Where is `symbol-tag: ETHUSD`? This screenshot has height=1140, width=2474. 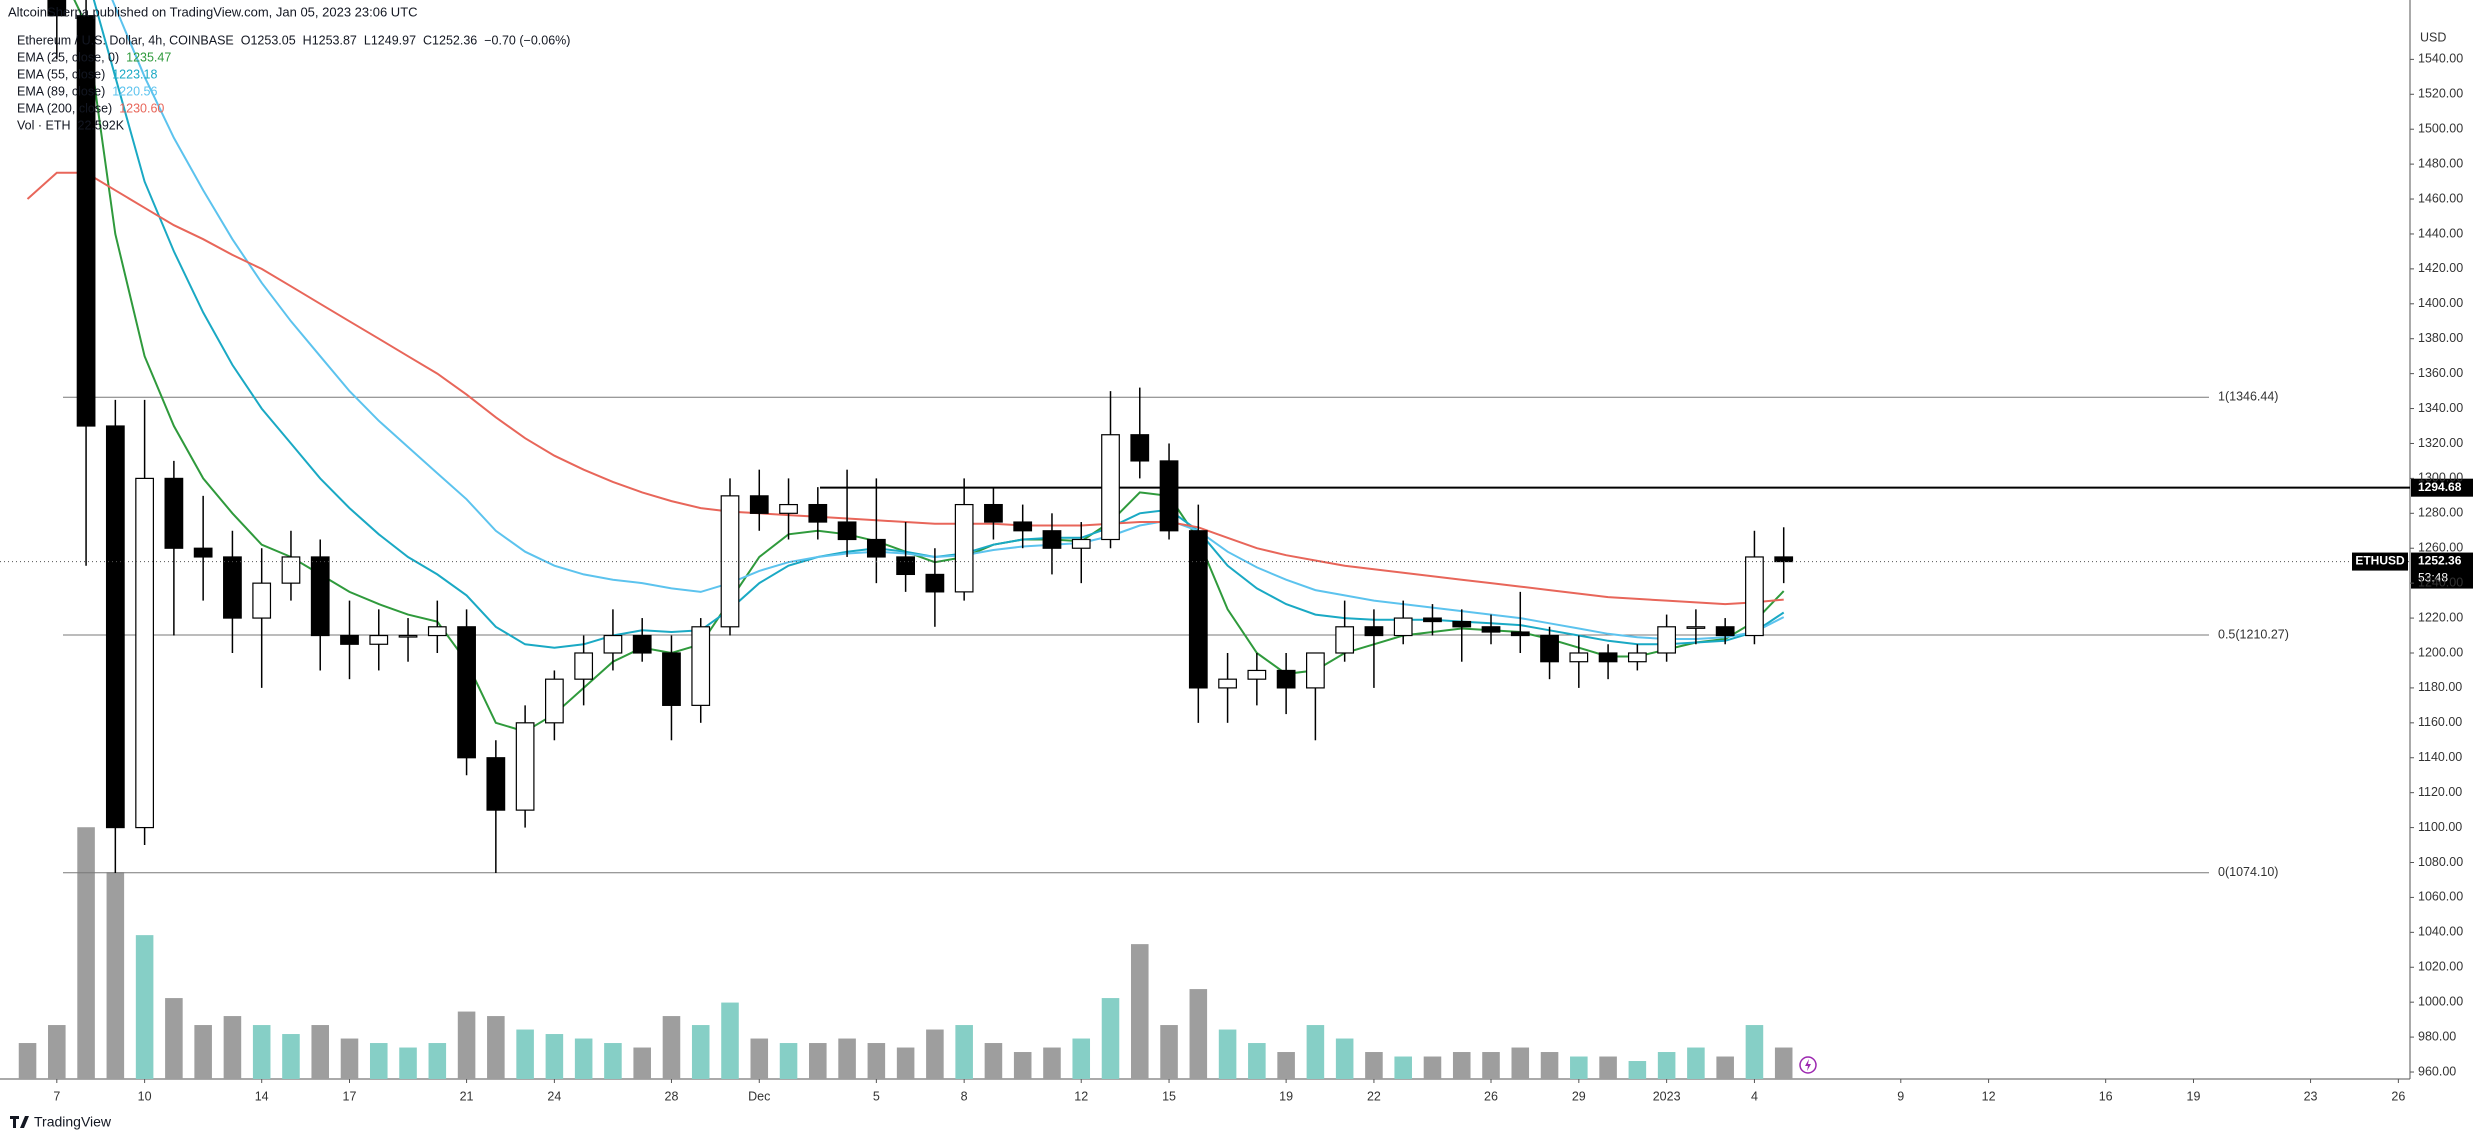
symbol-tag: ETHUSD is located at coordinates (2380, 561).